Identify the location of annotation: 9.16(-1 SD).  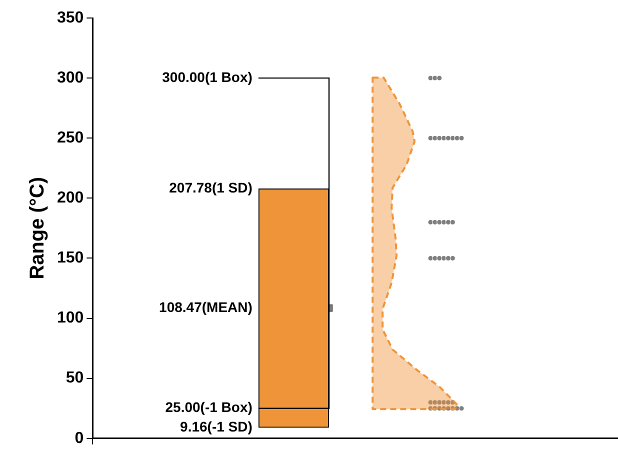
(216, 426).